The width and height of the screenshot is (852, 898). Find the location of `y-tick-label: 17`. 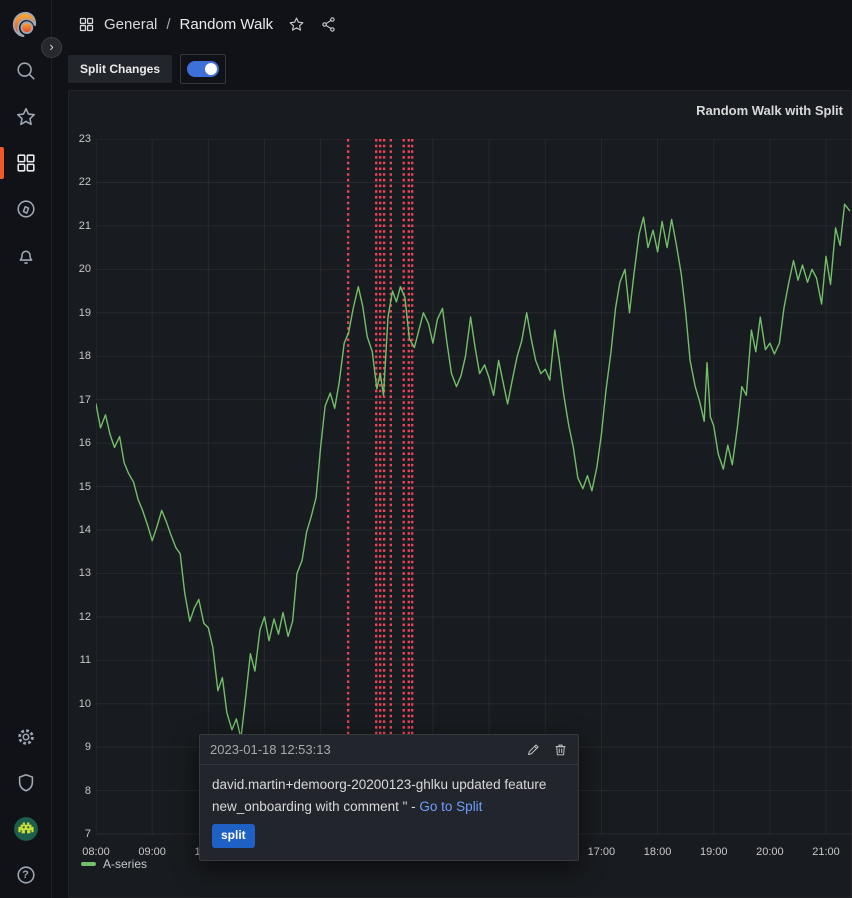

y-tick-label: 17 is located at coordinates (84, 399).